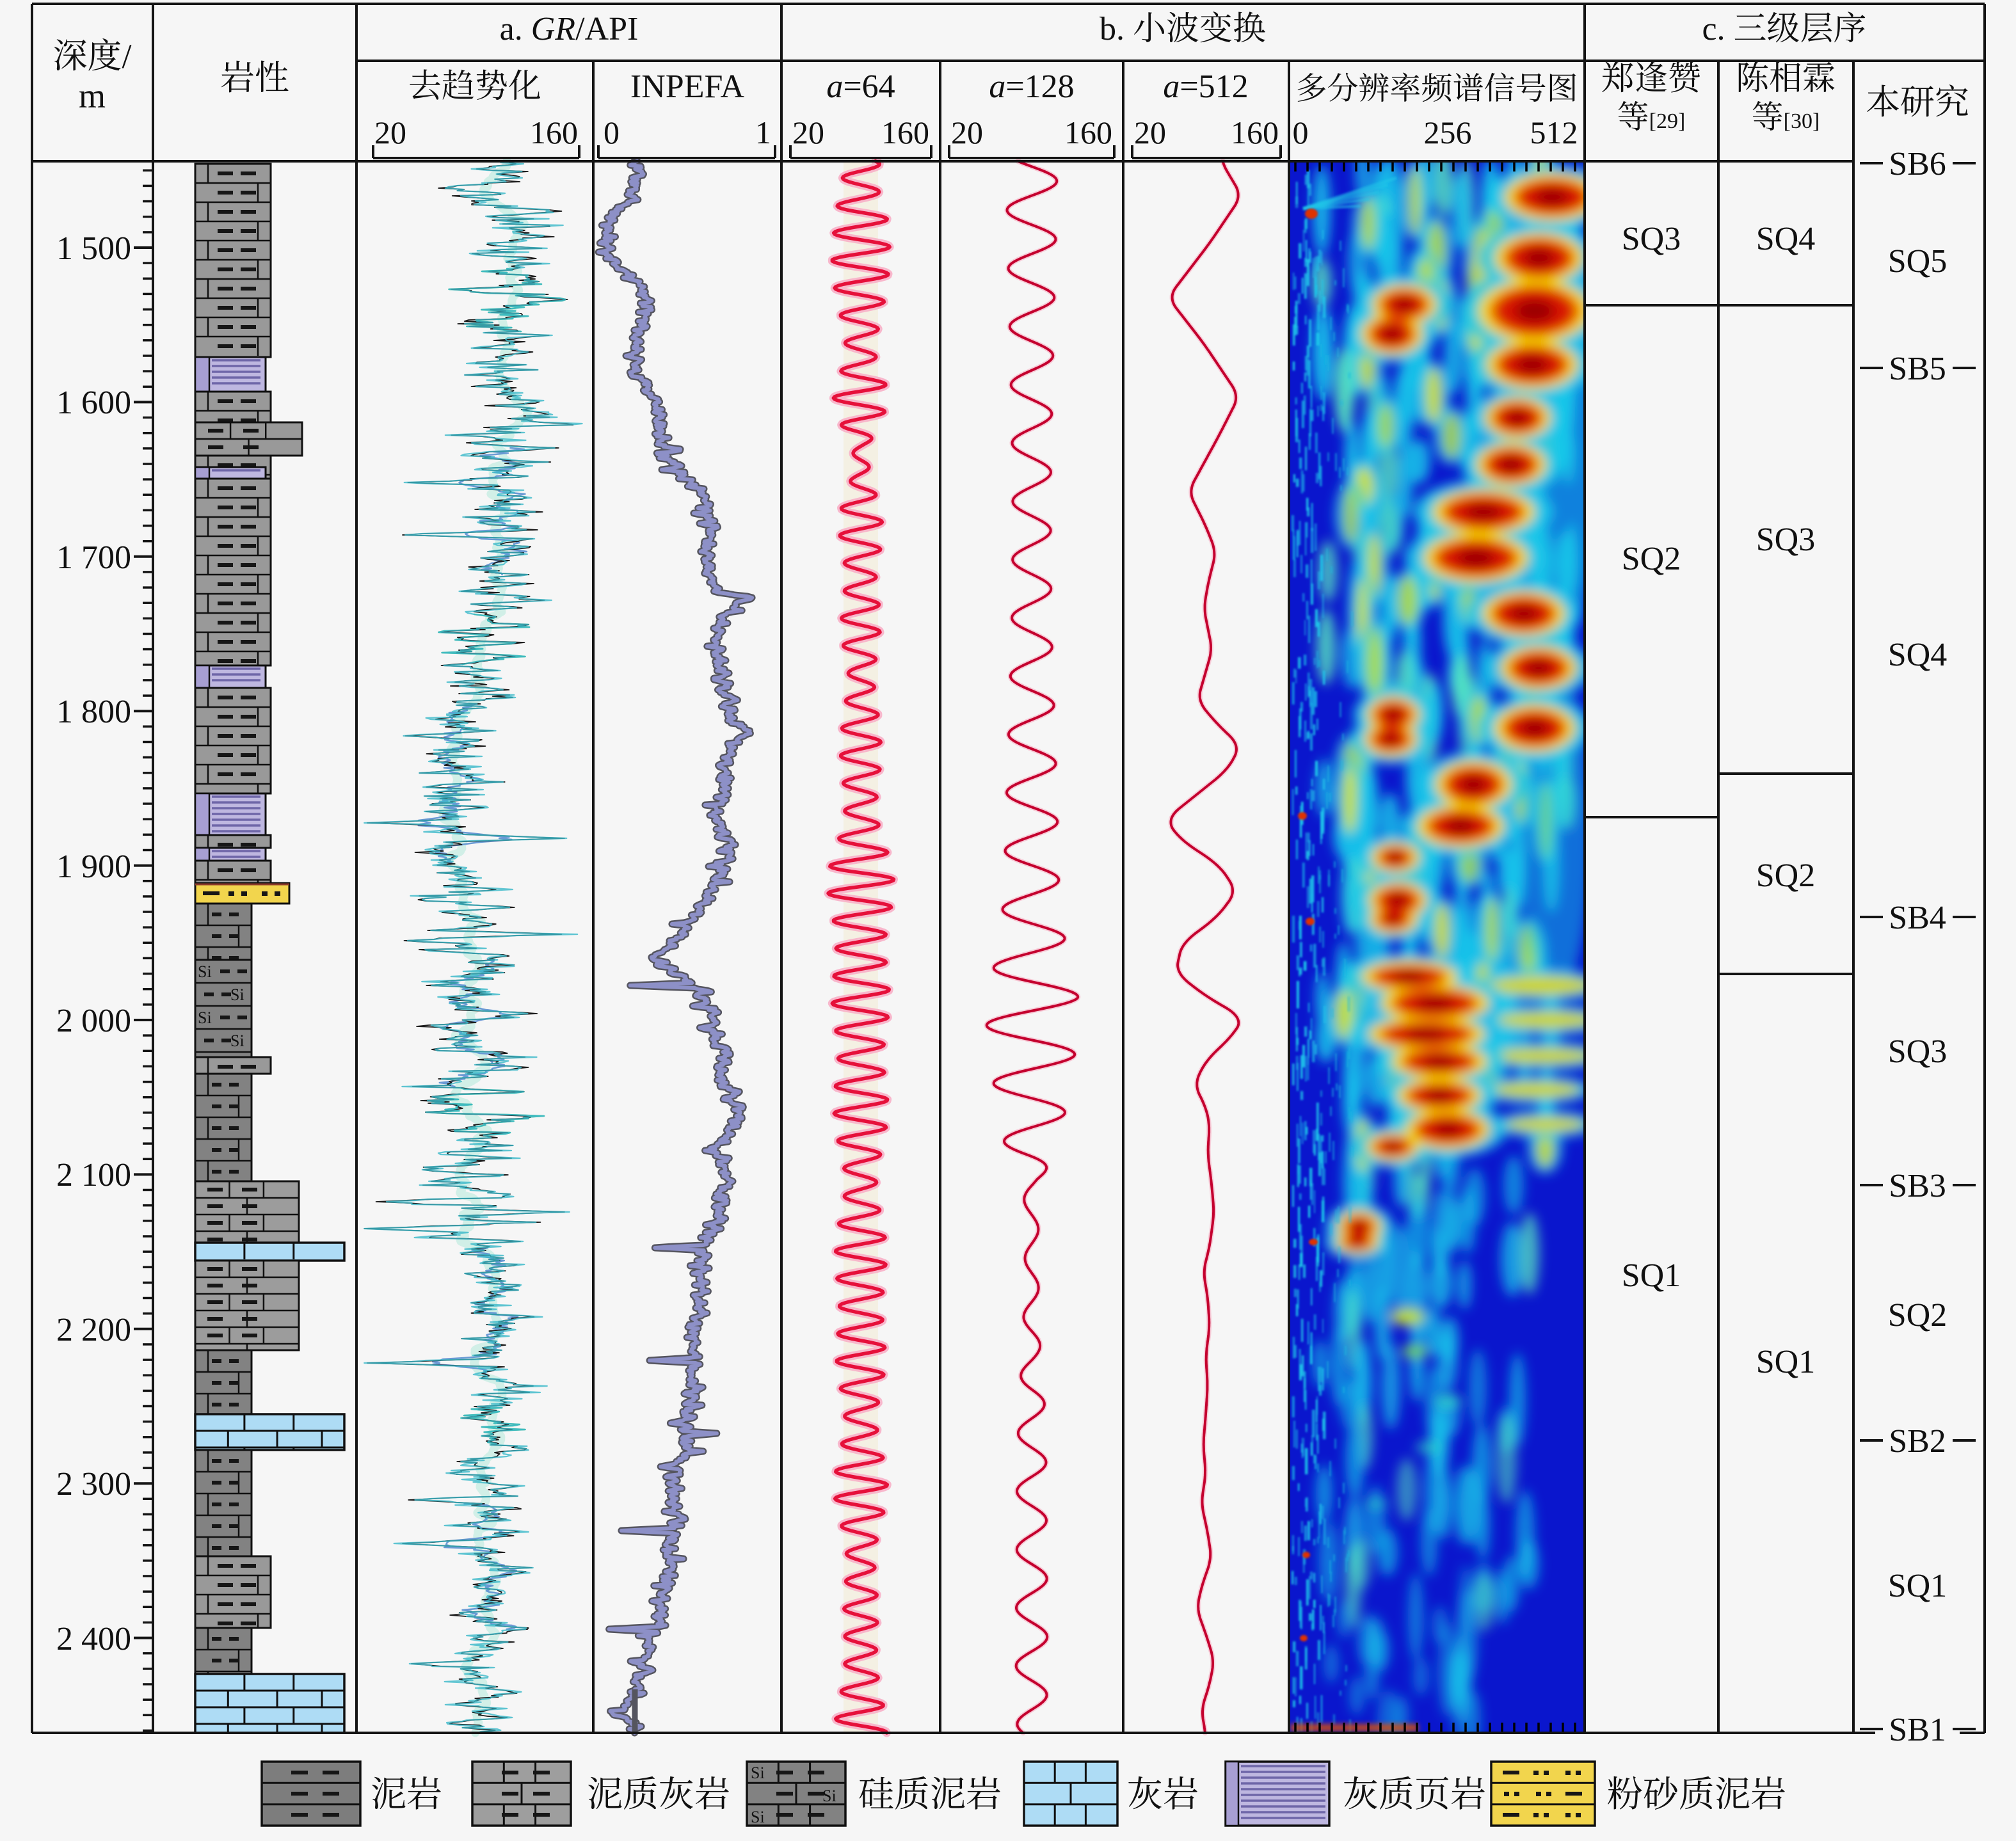 This screenshot has height=1841, width=2016. I want to click on svg-text: SB2, so click(1917, 1441).